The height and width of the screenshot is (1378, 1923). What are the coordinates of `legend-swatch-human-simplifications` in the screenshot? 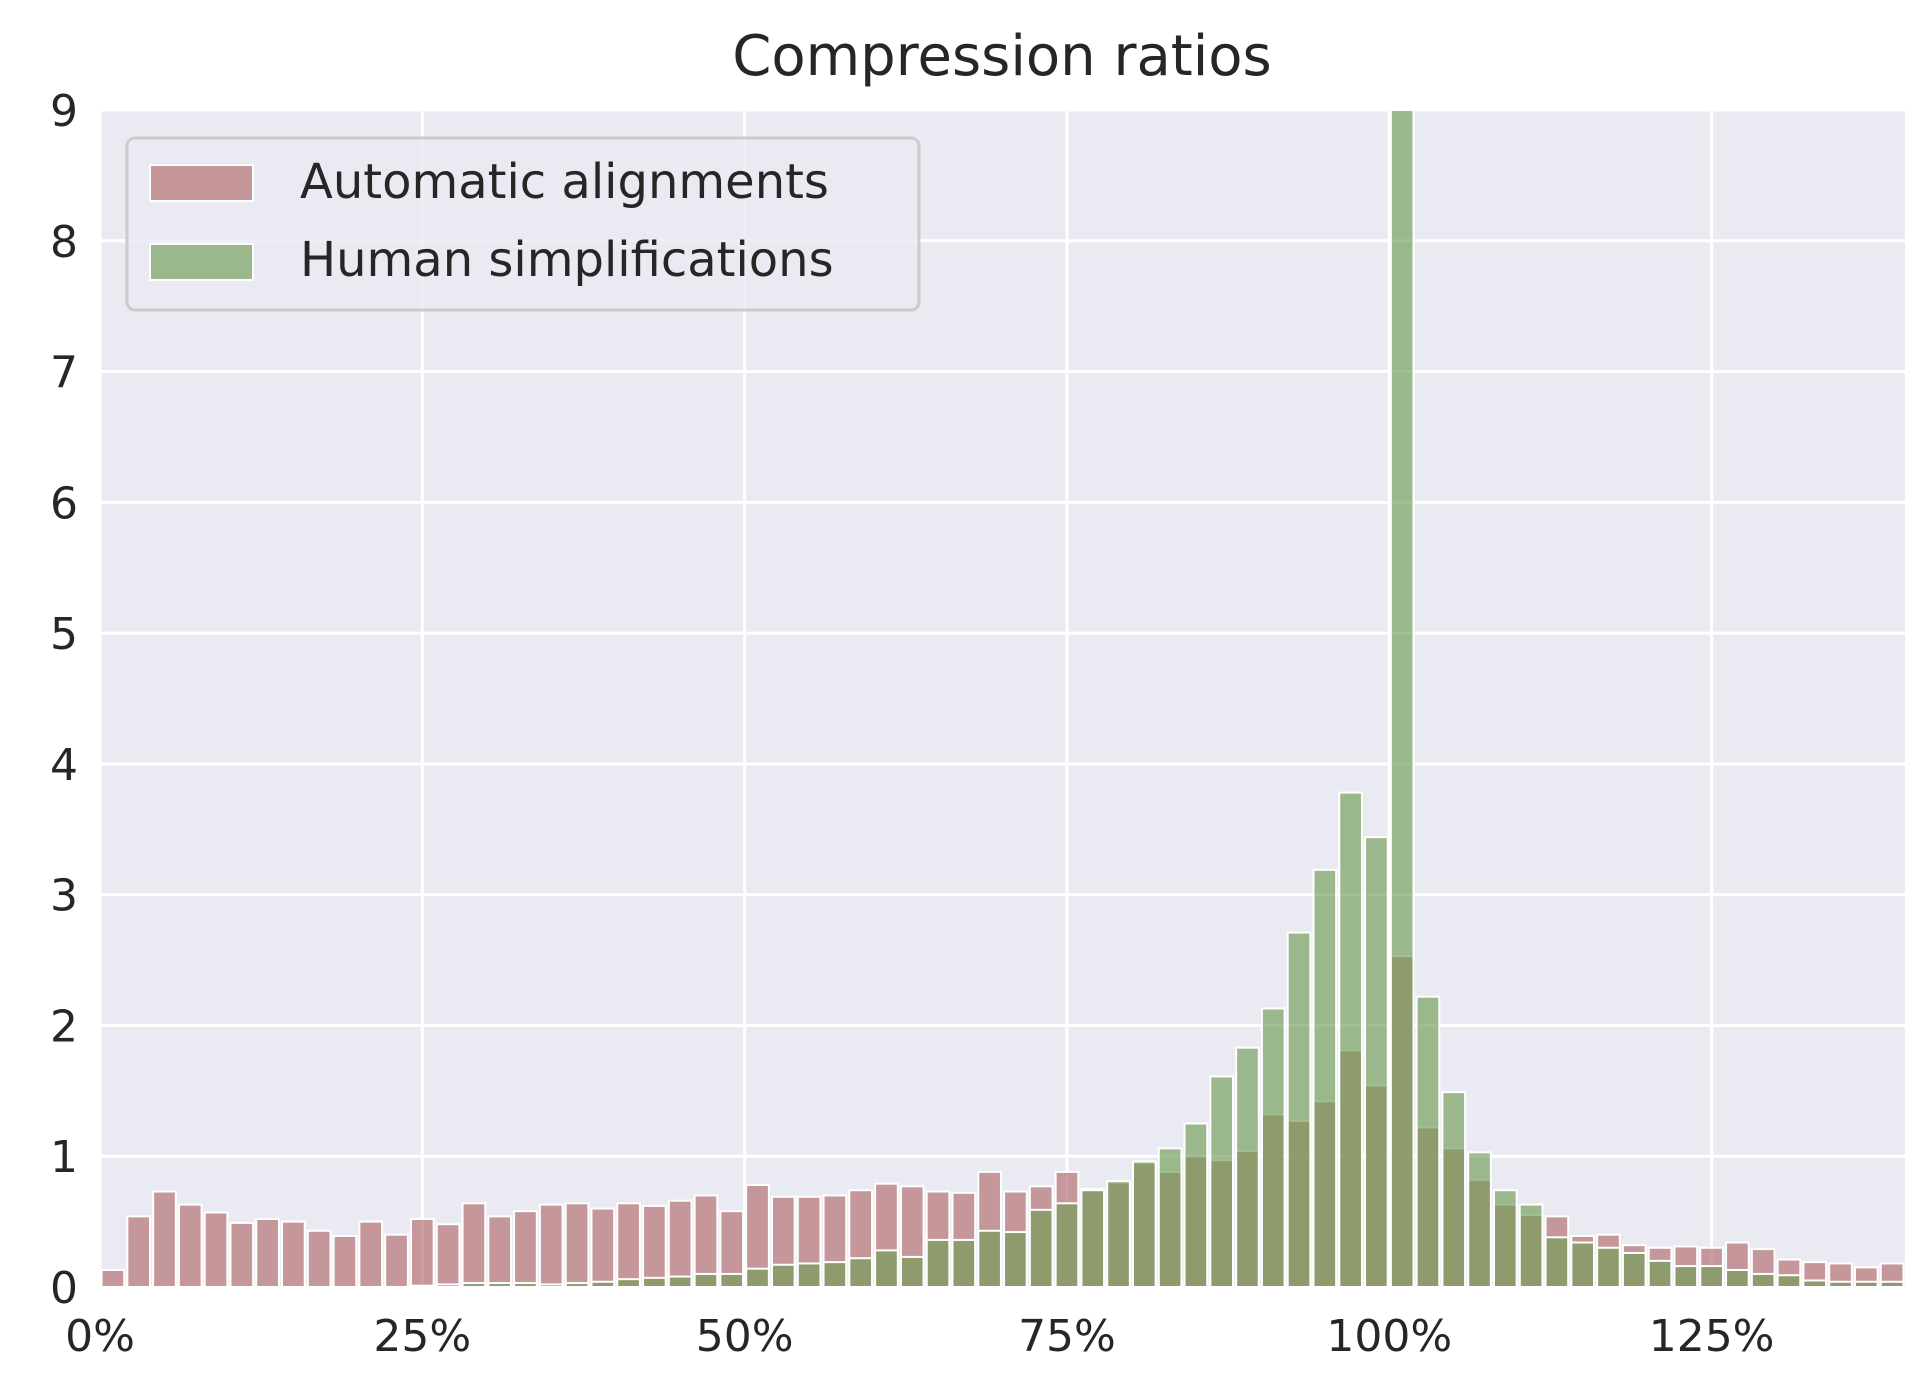 It's located at (201, 262).